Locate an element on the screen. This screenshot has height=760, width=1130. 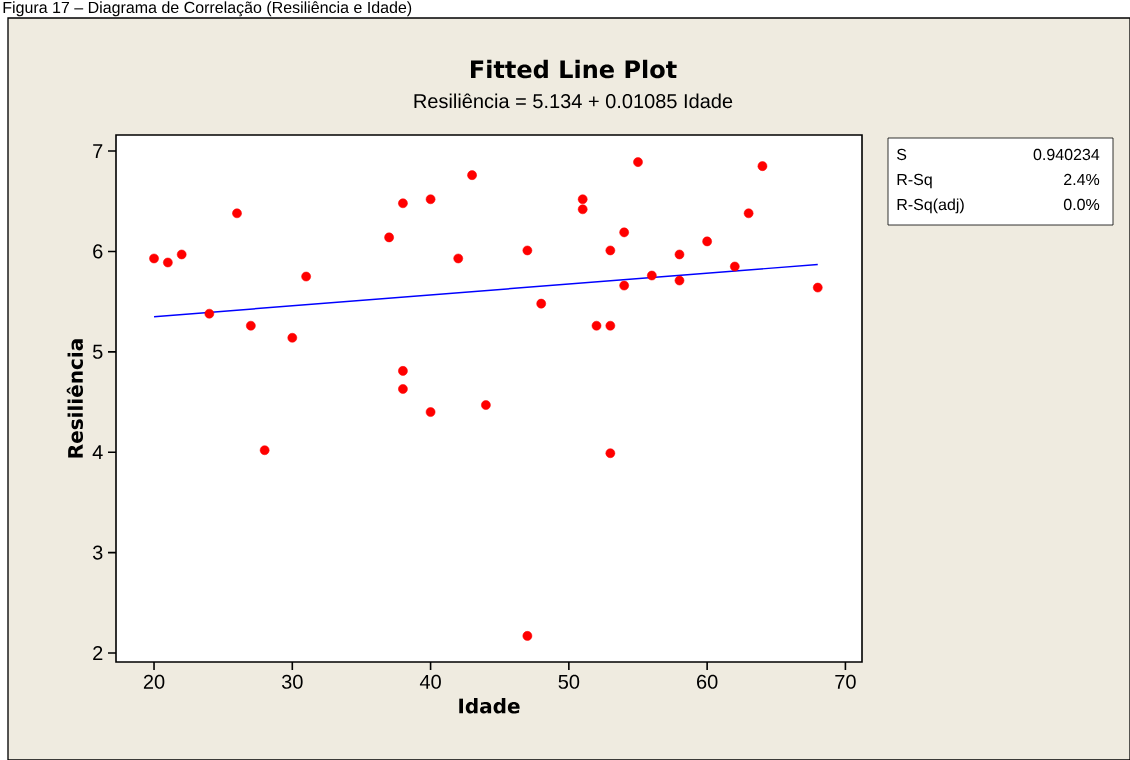
x-tick-label: 40 is located at coordinates (430, 681).